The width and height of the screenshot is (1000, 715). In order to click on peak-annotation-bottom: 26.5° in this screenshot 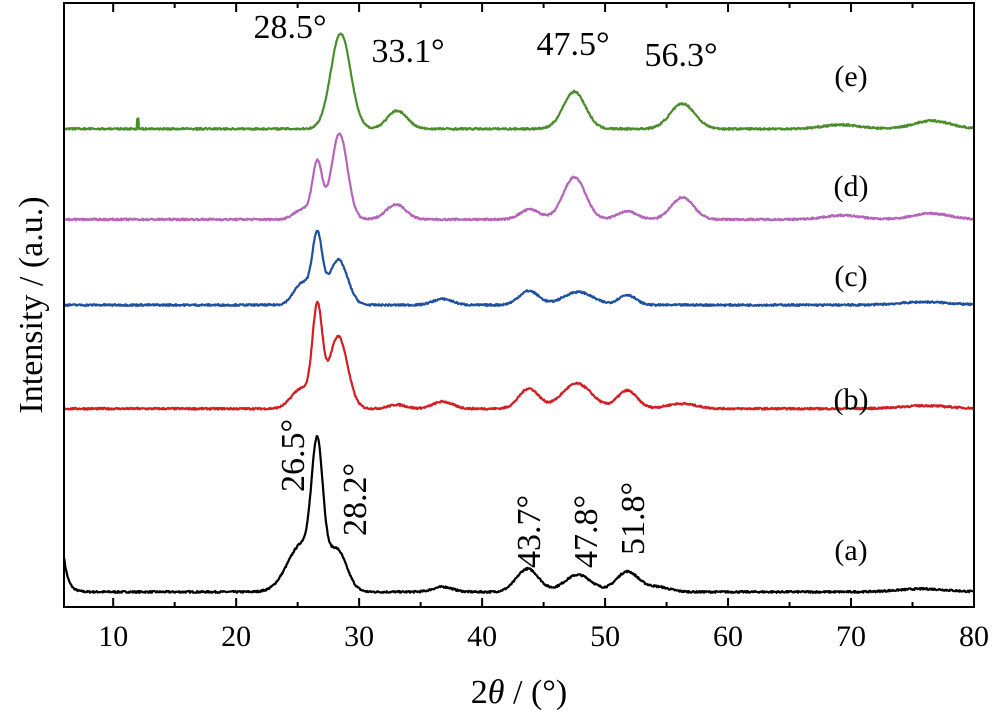, I will do `click(293, 455)`.